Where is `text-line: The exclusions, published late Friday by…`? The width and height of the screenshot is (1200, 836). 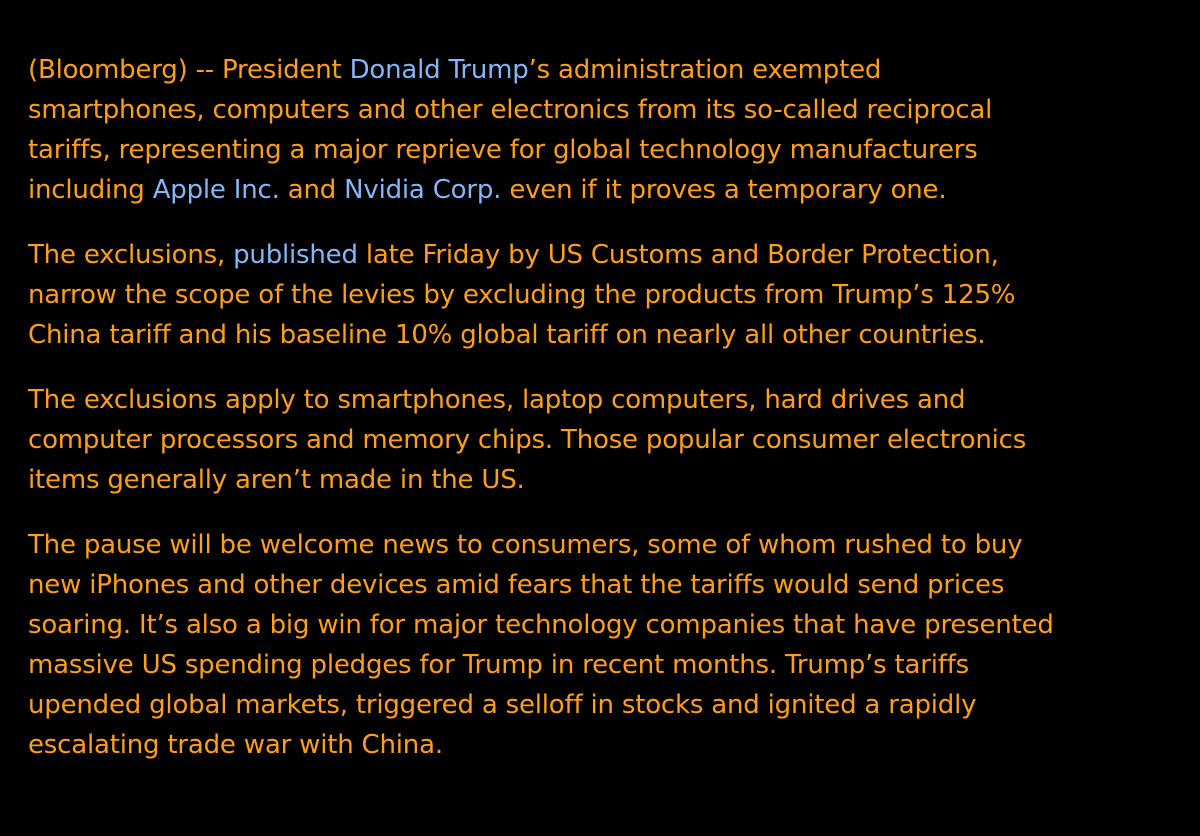 text-line: The exclusions, published late Friday by… is located at coordinates (610, 255).